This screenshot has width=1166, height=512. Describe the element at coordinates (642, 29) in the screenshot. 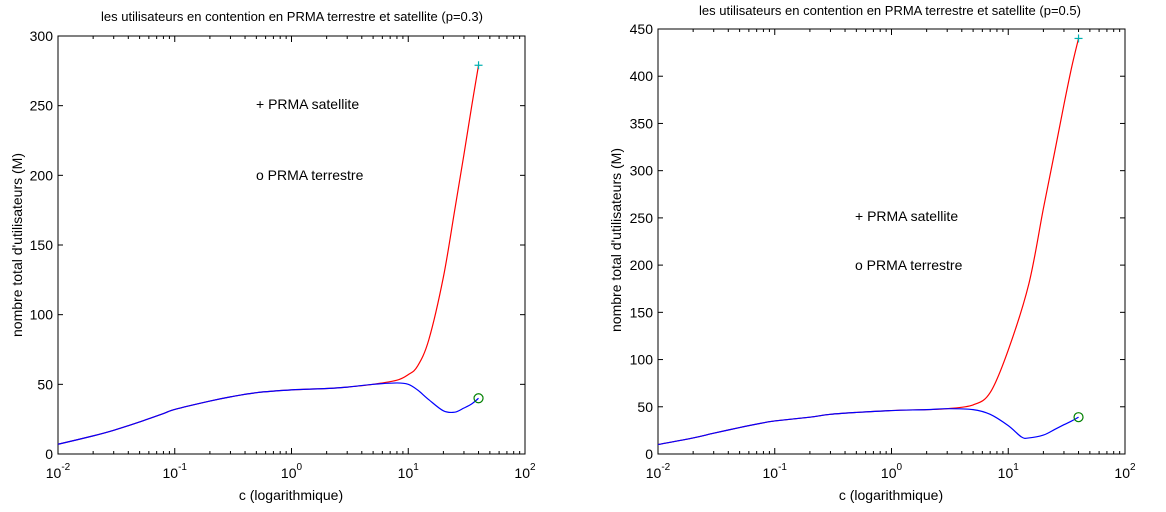

I see `y-tick-label: 450` at that location.